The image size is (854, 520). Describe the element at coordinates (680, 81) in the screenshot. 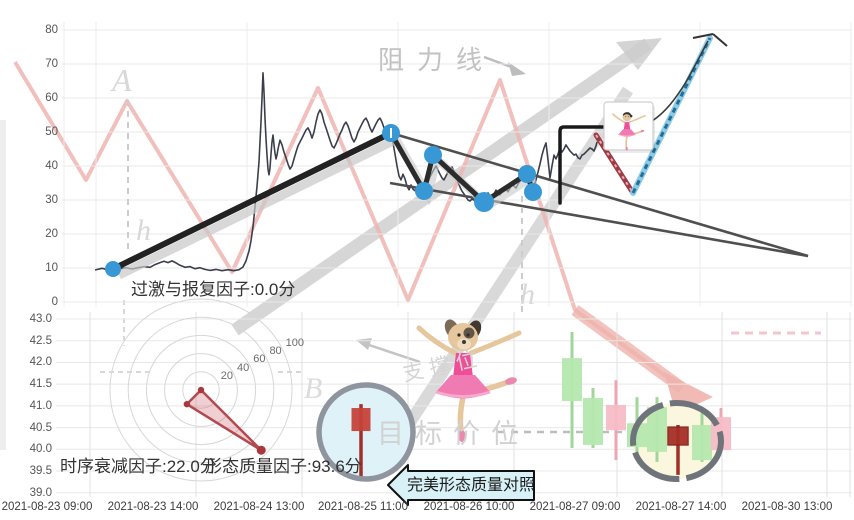

I see `projection-annotation-curve` at that location.